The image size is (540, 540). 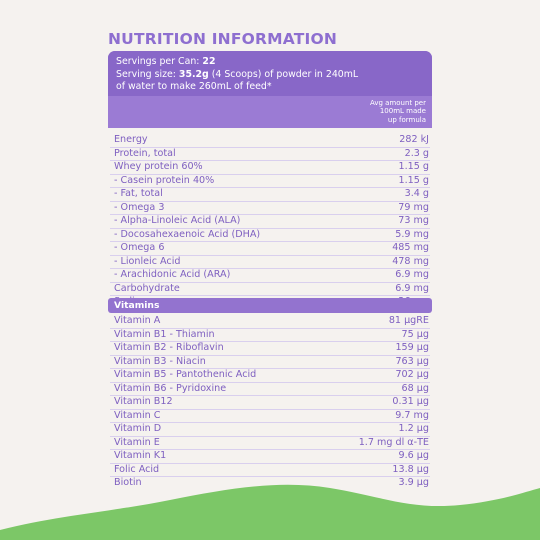 I want to click on nutrient-label: Vitamin B2 - Riboflavin, so click(x=169, y=347).